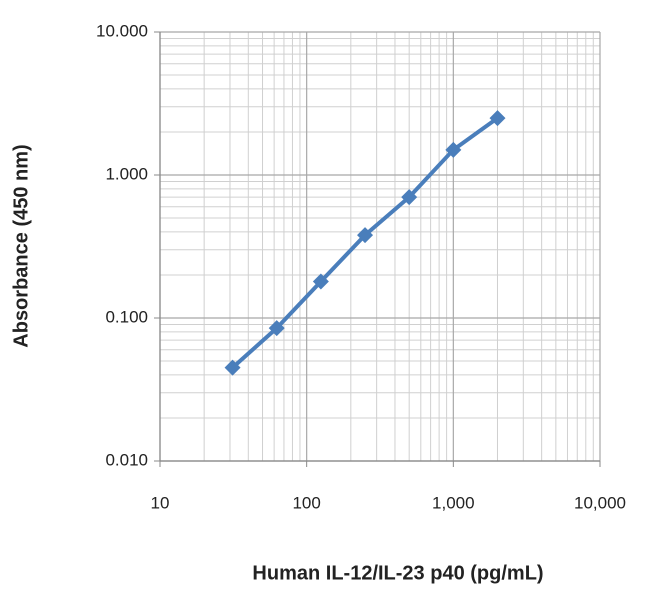 Image resolution: width=650 pixels, height=593 pixels. I want to click on x-axis-title: Human IL-12/IL-23 p40 (pg/mL), so click(397, 573).